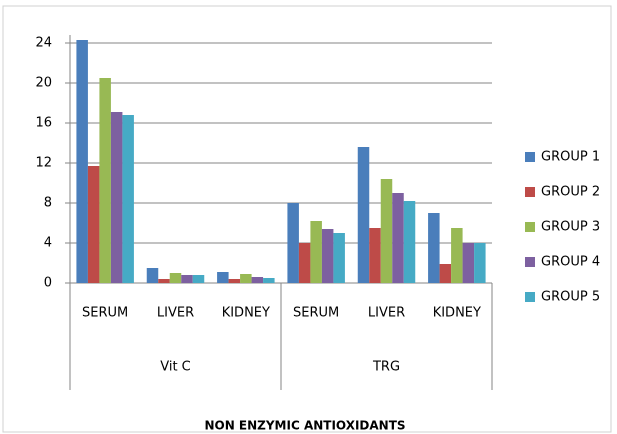 The width and height of the screenshot is (617, 434). Describe the element at coordinates (570, 192) in the screenshot. I see `legend-label: GROUP 2` at that location.